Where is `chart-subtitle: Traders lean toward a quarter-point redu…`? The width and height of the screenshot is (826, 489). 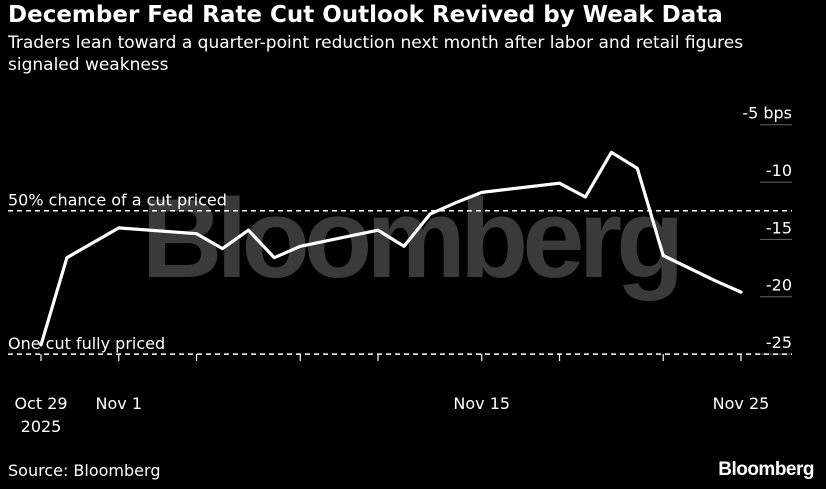
chart-subtitle: Traders lean toward a quarter-point redu… is located at coordinates (376, 54).